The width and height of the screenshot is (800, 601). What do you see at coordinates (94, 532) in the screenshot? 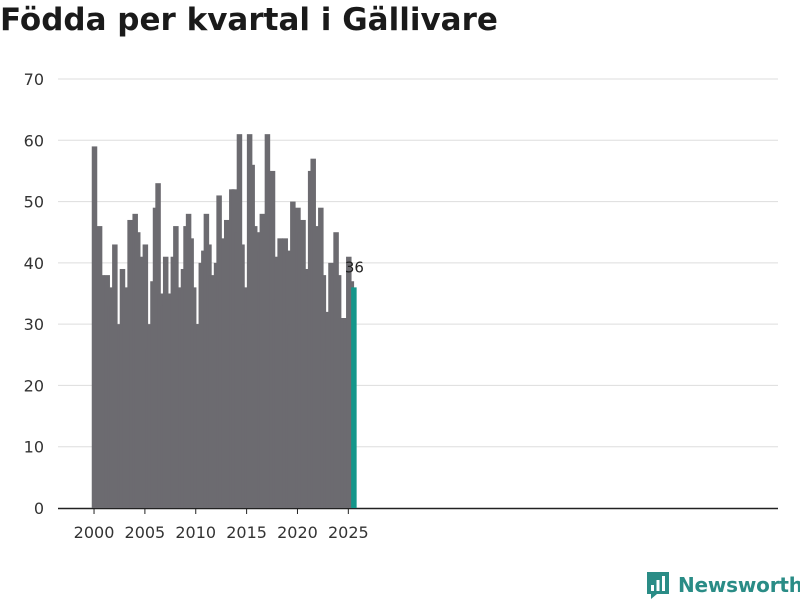
I see `x-tick-label: 2000` at bounding box center [94, 532].